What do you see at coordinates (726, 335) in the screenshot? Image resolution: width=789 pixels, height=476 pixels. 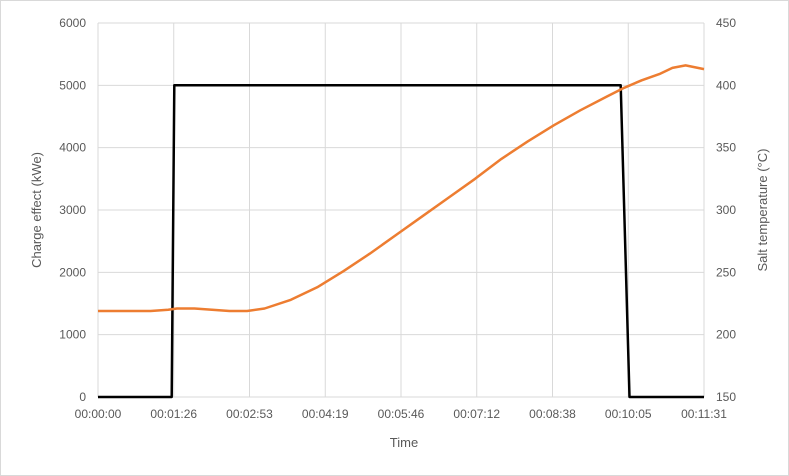 I see `right-axis-tick-label: 200` at bounding box center [726, 335].